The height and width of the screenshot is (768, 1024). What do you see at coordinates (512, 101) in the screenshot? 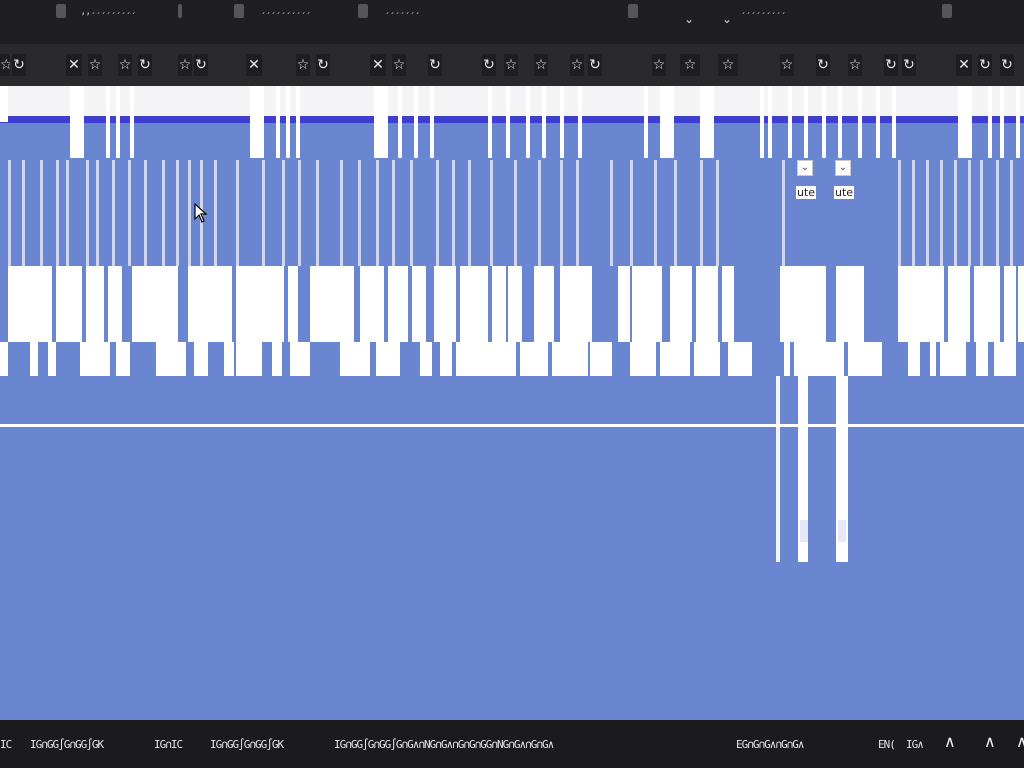
I see `address-strip` at bounding box center [512, 101].